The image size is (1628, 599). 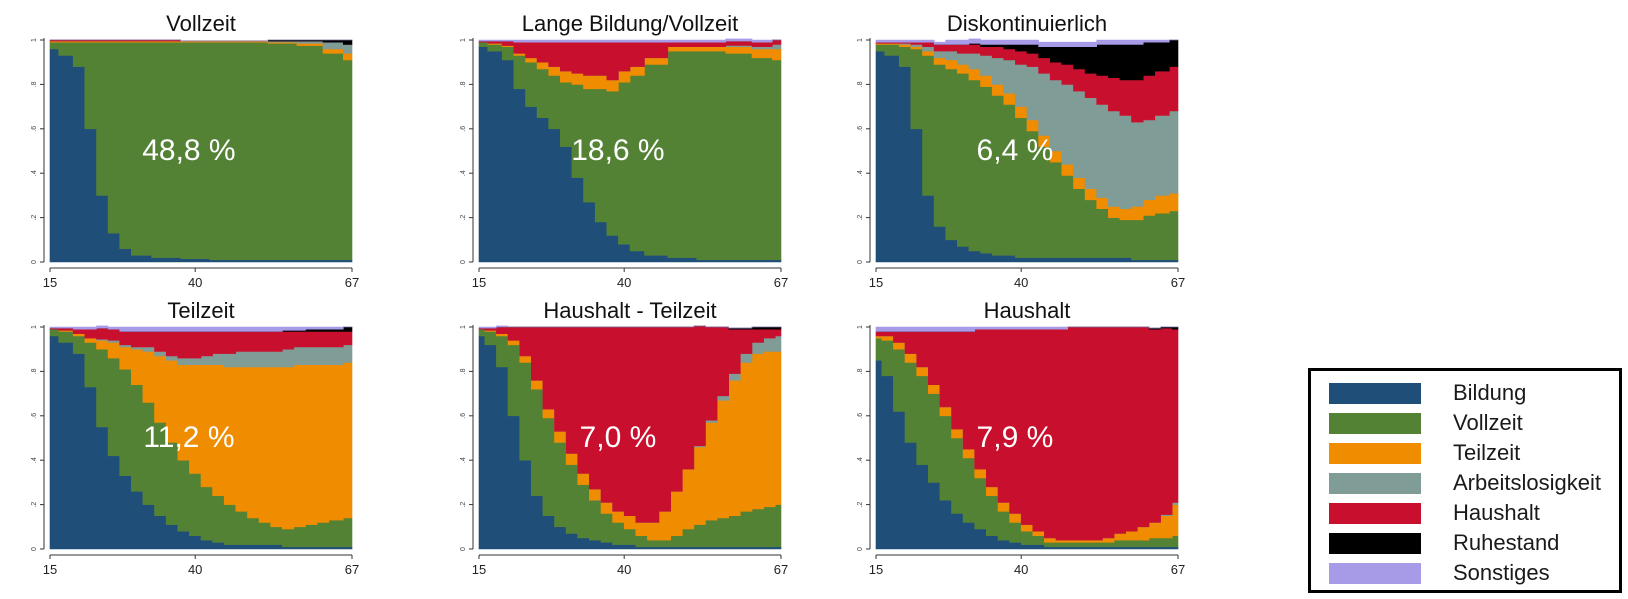 I want to click on legend-item-arbeitslosigkeit: Arbeitslosigkeit, so click(x=1474, y=482).